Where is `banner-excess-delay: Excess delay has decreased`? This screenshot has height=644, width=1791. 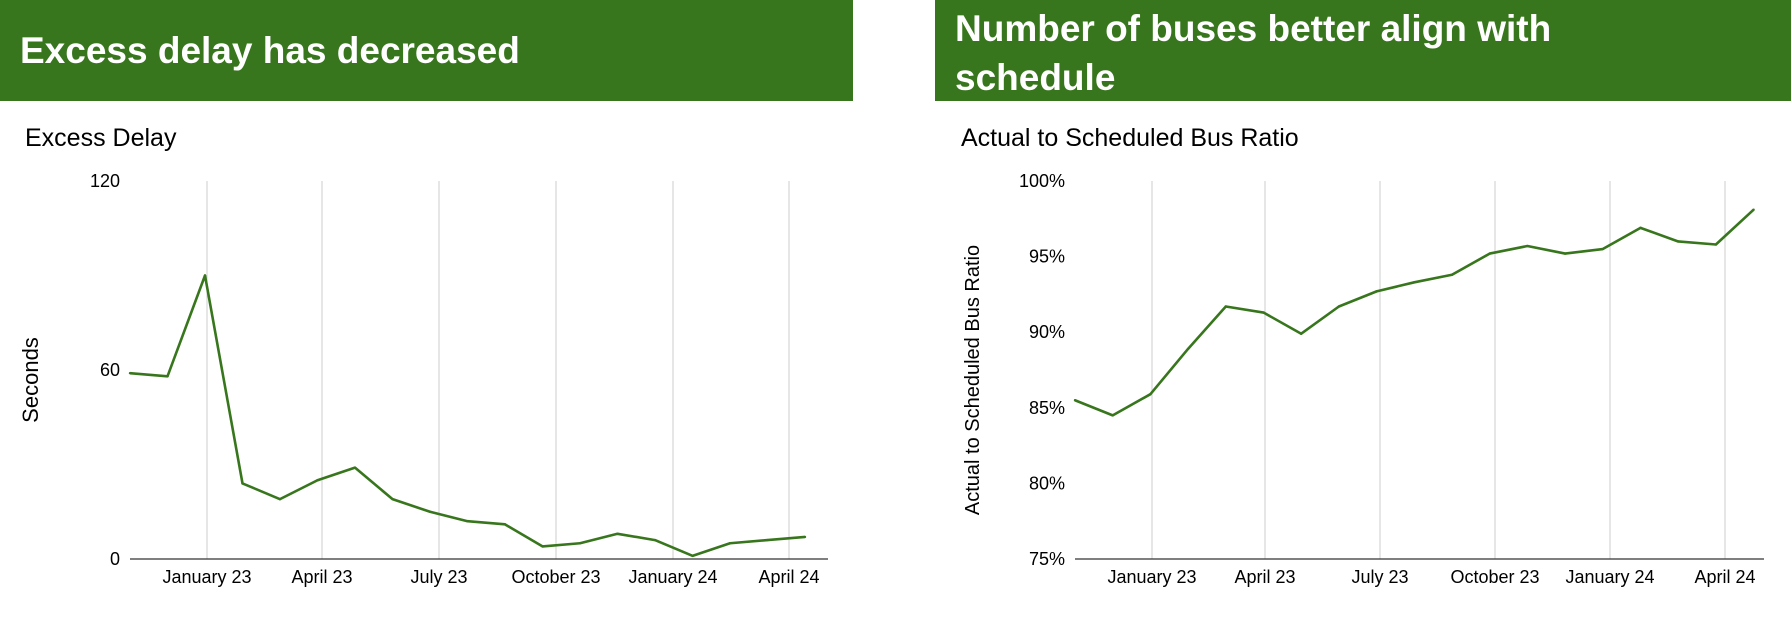 banner-excess-delay: Excess delay has decreased is located at coordinates (426, 50).